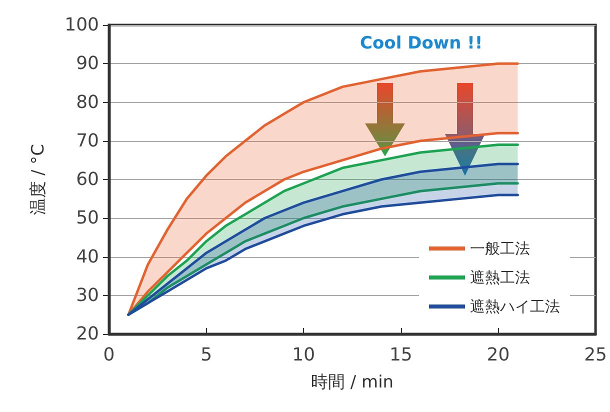 Image resolution: width=610 pixels, height=412 pixels. Describe the element at coordinates (81, 25) in the screenshot. I see `y-tick-label: 100` at that location.